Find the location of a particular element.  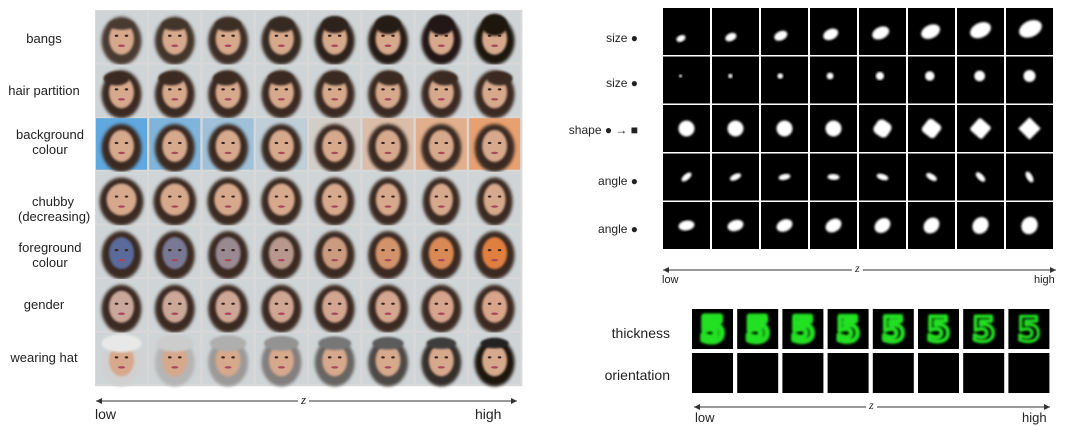

digit-tile-thickness-5: 5 is located at coordinates (893, 330).